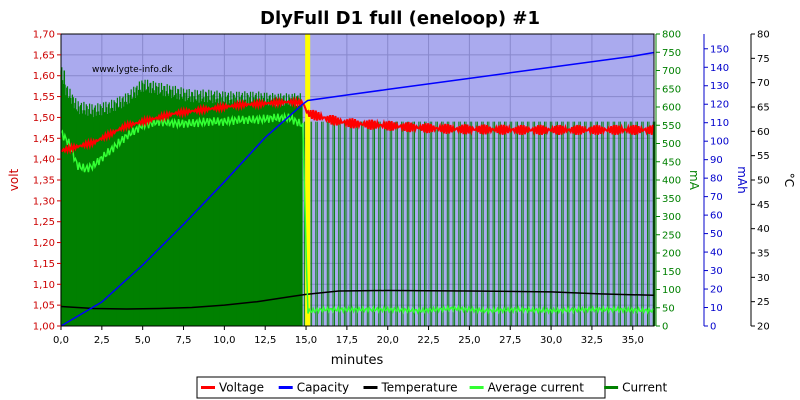  I want to click on mah-tick-label: 150, so click(719, 49).